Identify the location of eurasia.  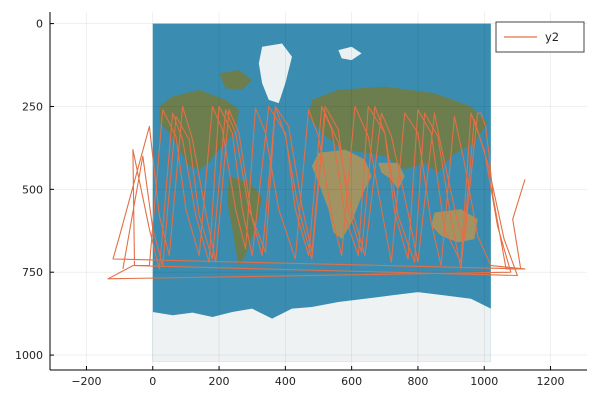
(398, 129).